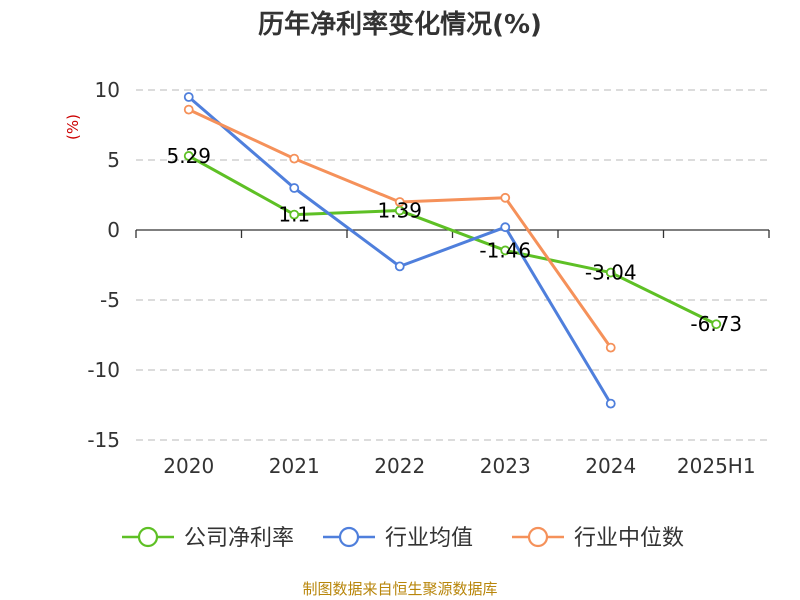 The width and height of the screenshot is (800, 600). I want to click on chart-title: 历年净利率变化情况(%), so click(400, 24).